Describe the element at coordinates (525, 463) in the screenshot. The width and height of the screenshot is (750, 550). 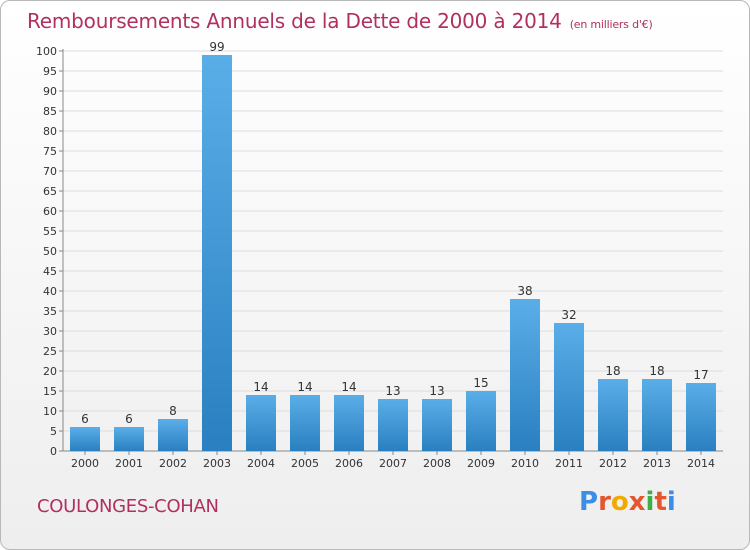
I see `x-tick-label: 2010` at that location.